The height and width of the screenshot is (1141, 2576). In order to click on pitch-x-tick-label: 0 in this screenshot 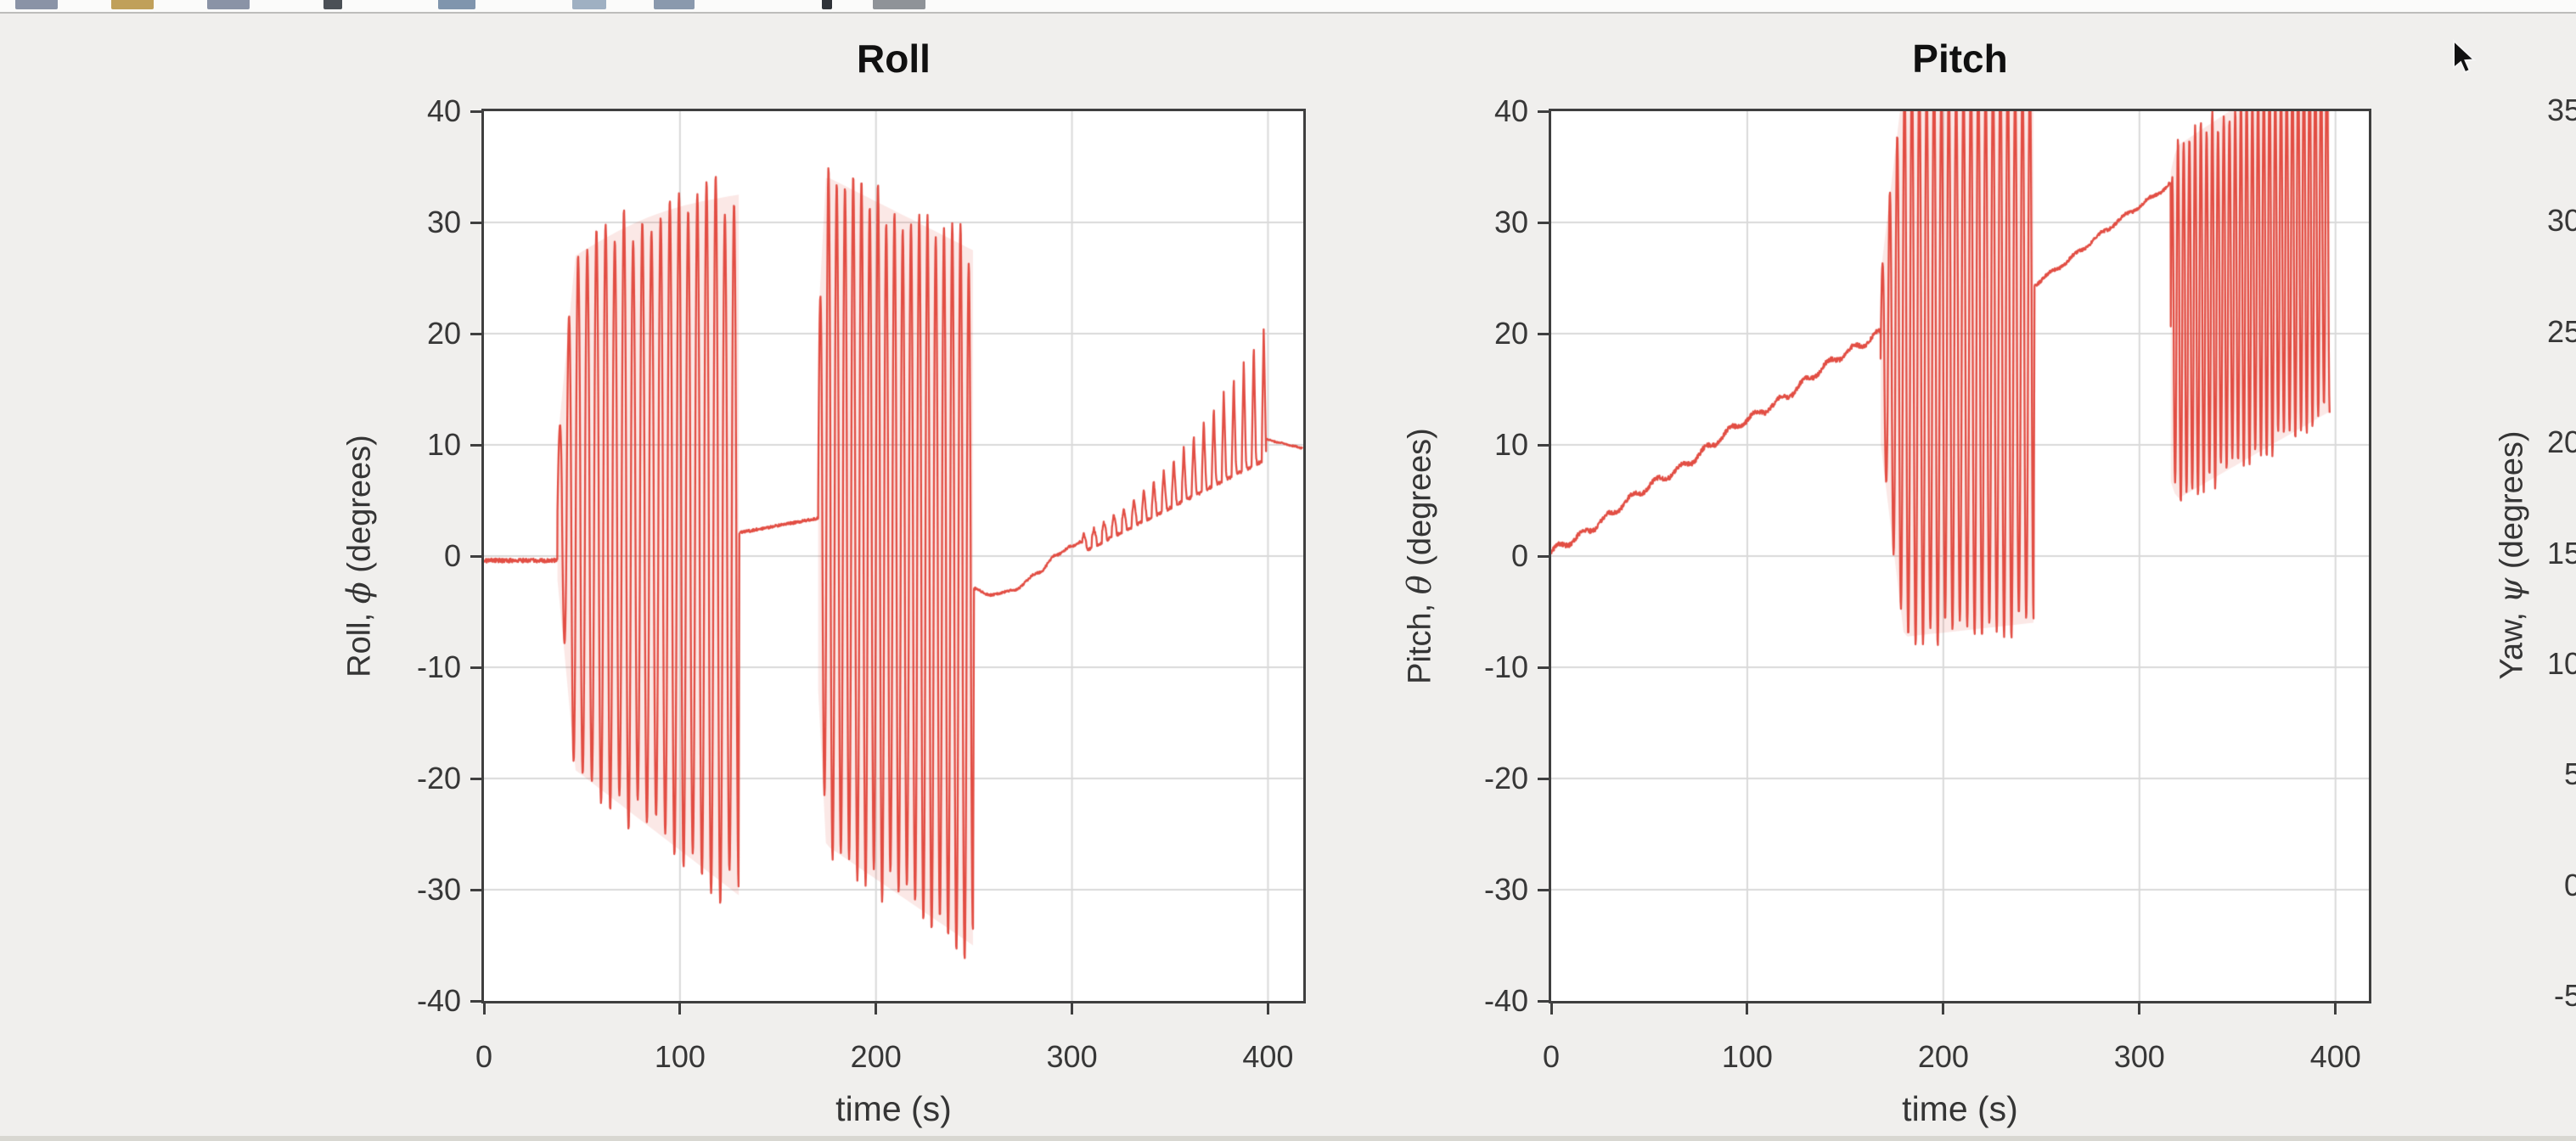, I will do `click(1551, 1056)`.